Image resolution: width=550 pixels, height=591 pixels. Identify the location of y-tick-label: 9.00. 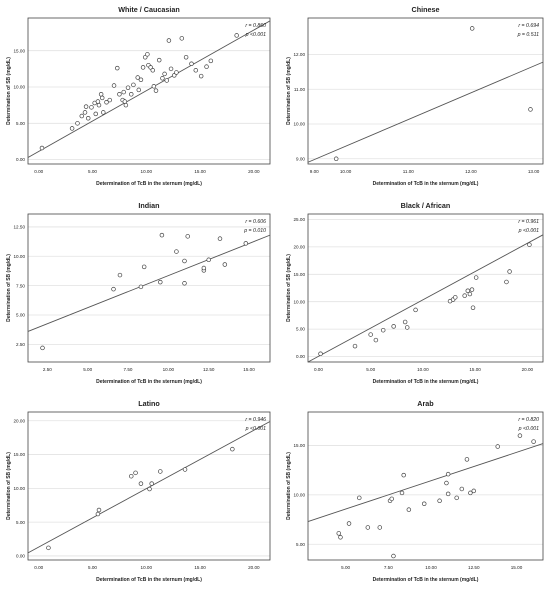
(300, 158).